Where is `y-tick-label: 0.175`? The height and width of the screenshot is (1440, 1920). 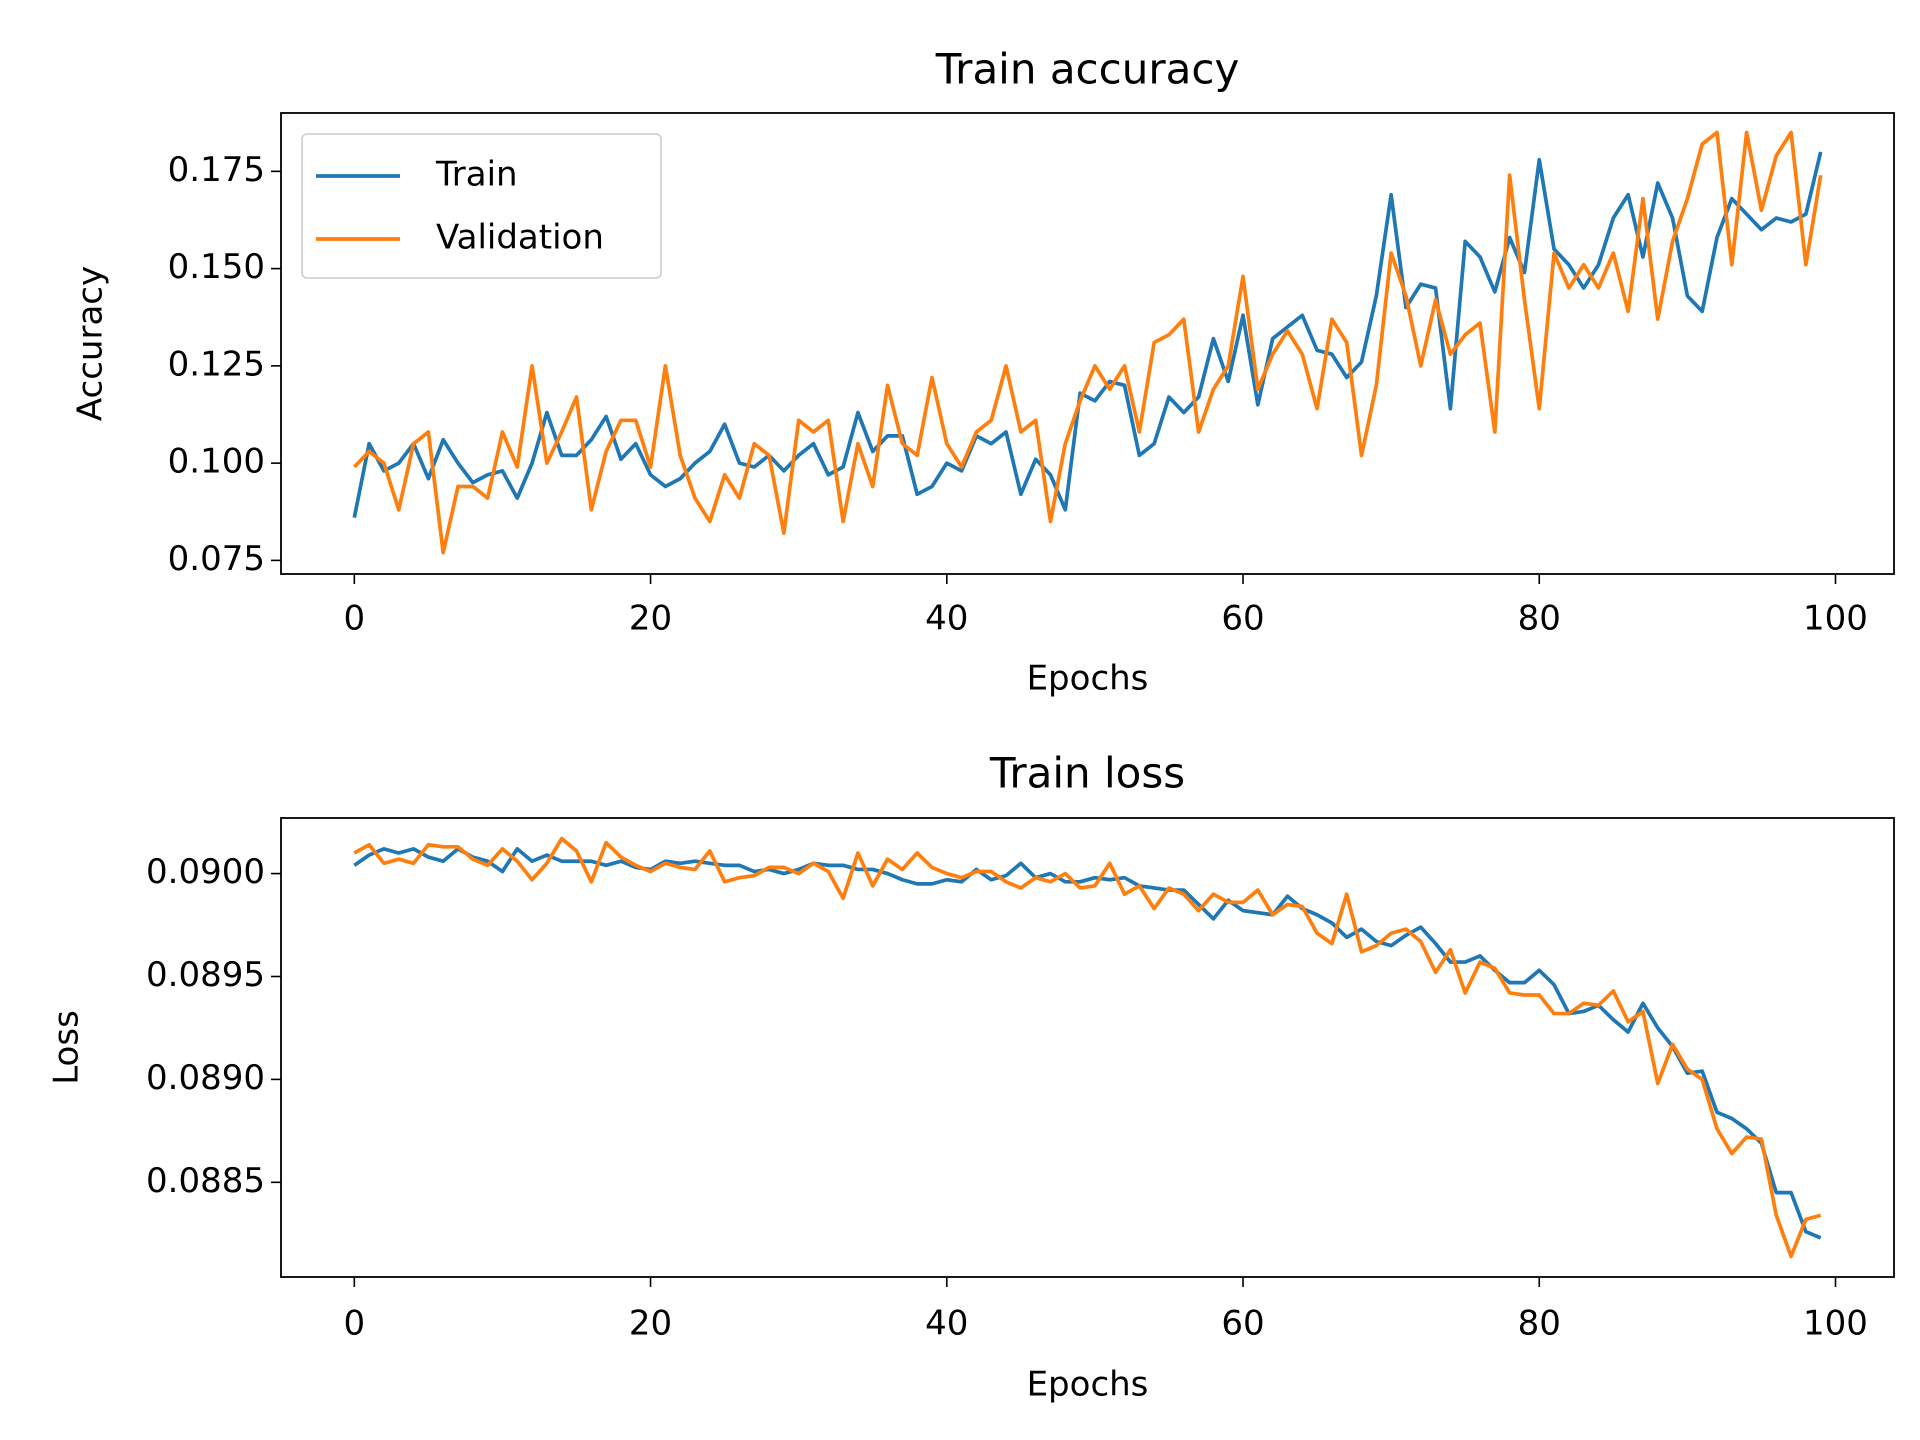 y-tick-label: 0.175 is located at coordinates (216, 170).